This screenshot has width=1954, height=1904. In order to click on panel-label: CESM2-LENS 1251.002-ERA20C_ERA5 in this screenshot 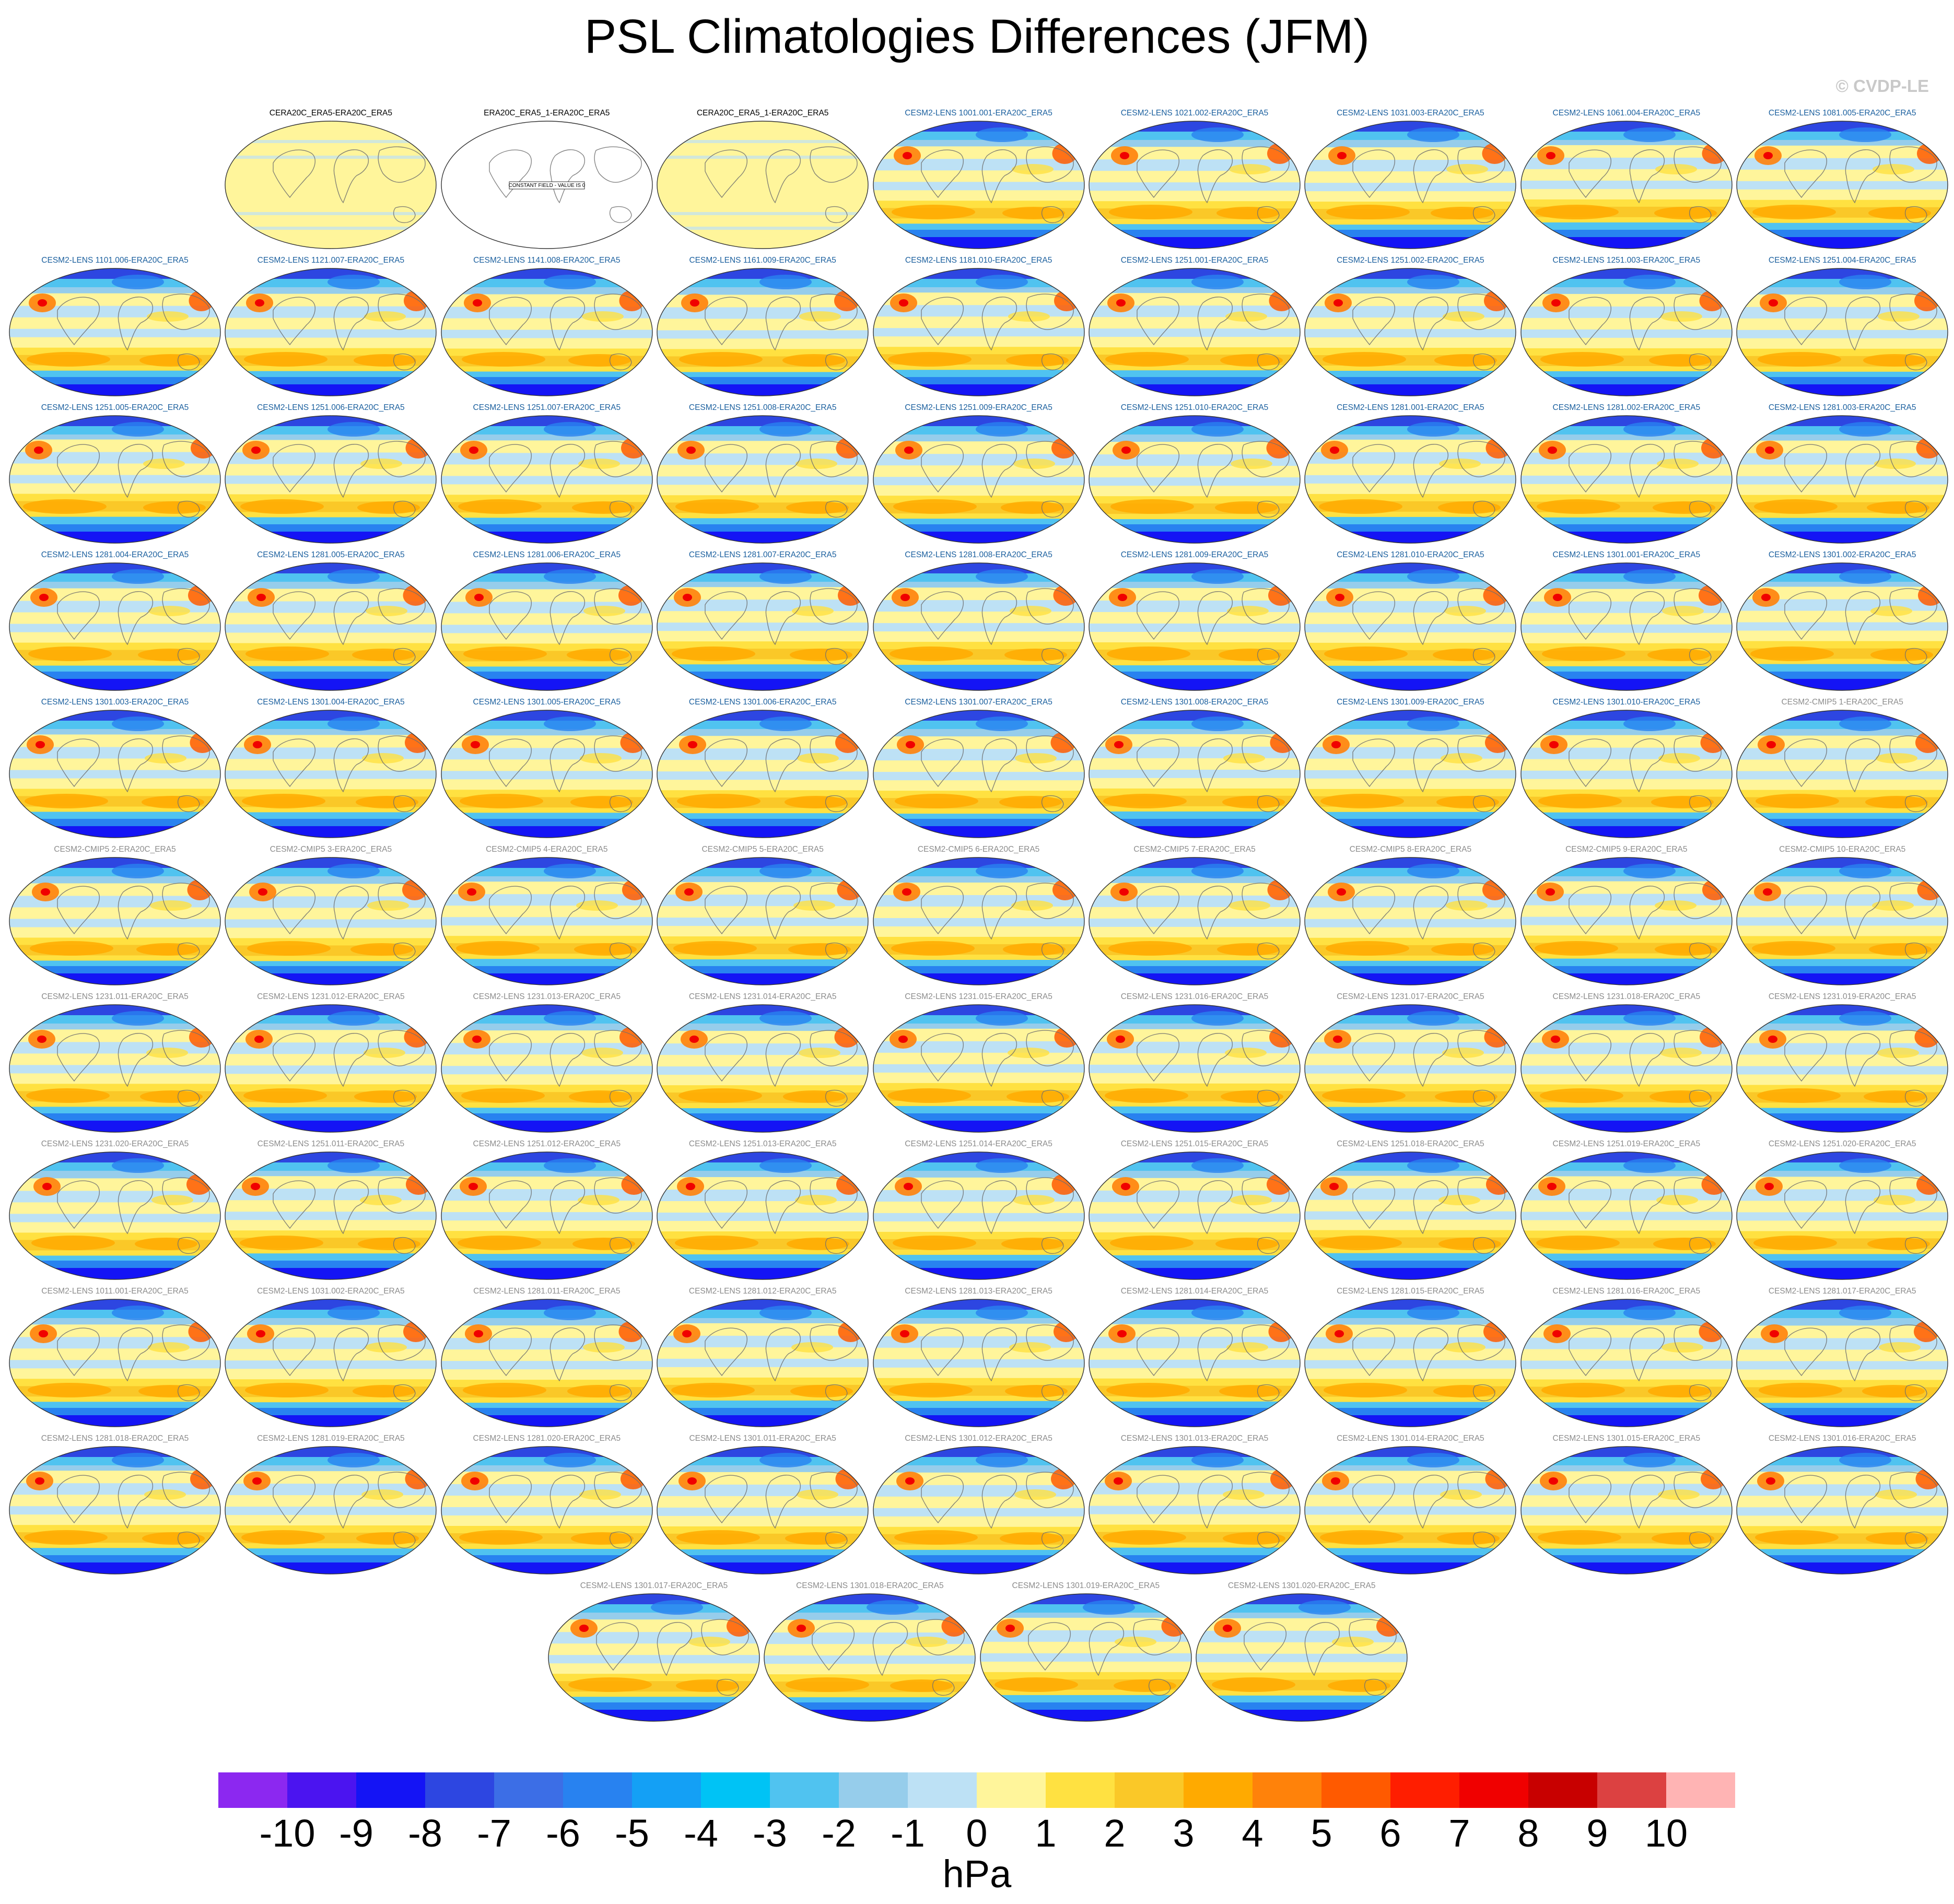, I will do `click(1410, 260)`.